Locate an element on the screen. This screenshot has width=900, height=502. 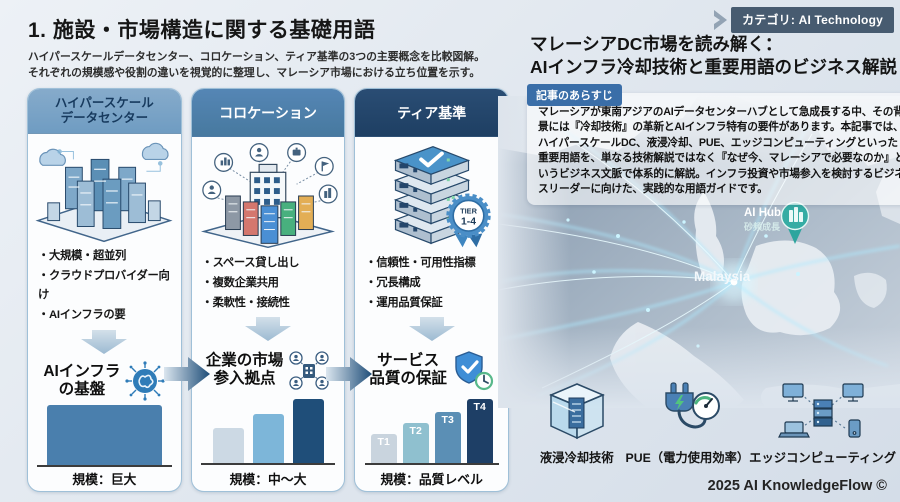
glossary-label: エッジコンピューティング is located at coordinates (822, 458).